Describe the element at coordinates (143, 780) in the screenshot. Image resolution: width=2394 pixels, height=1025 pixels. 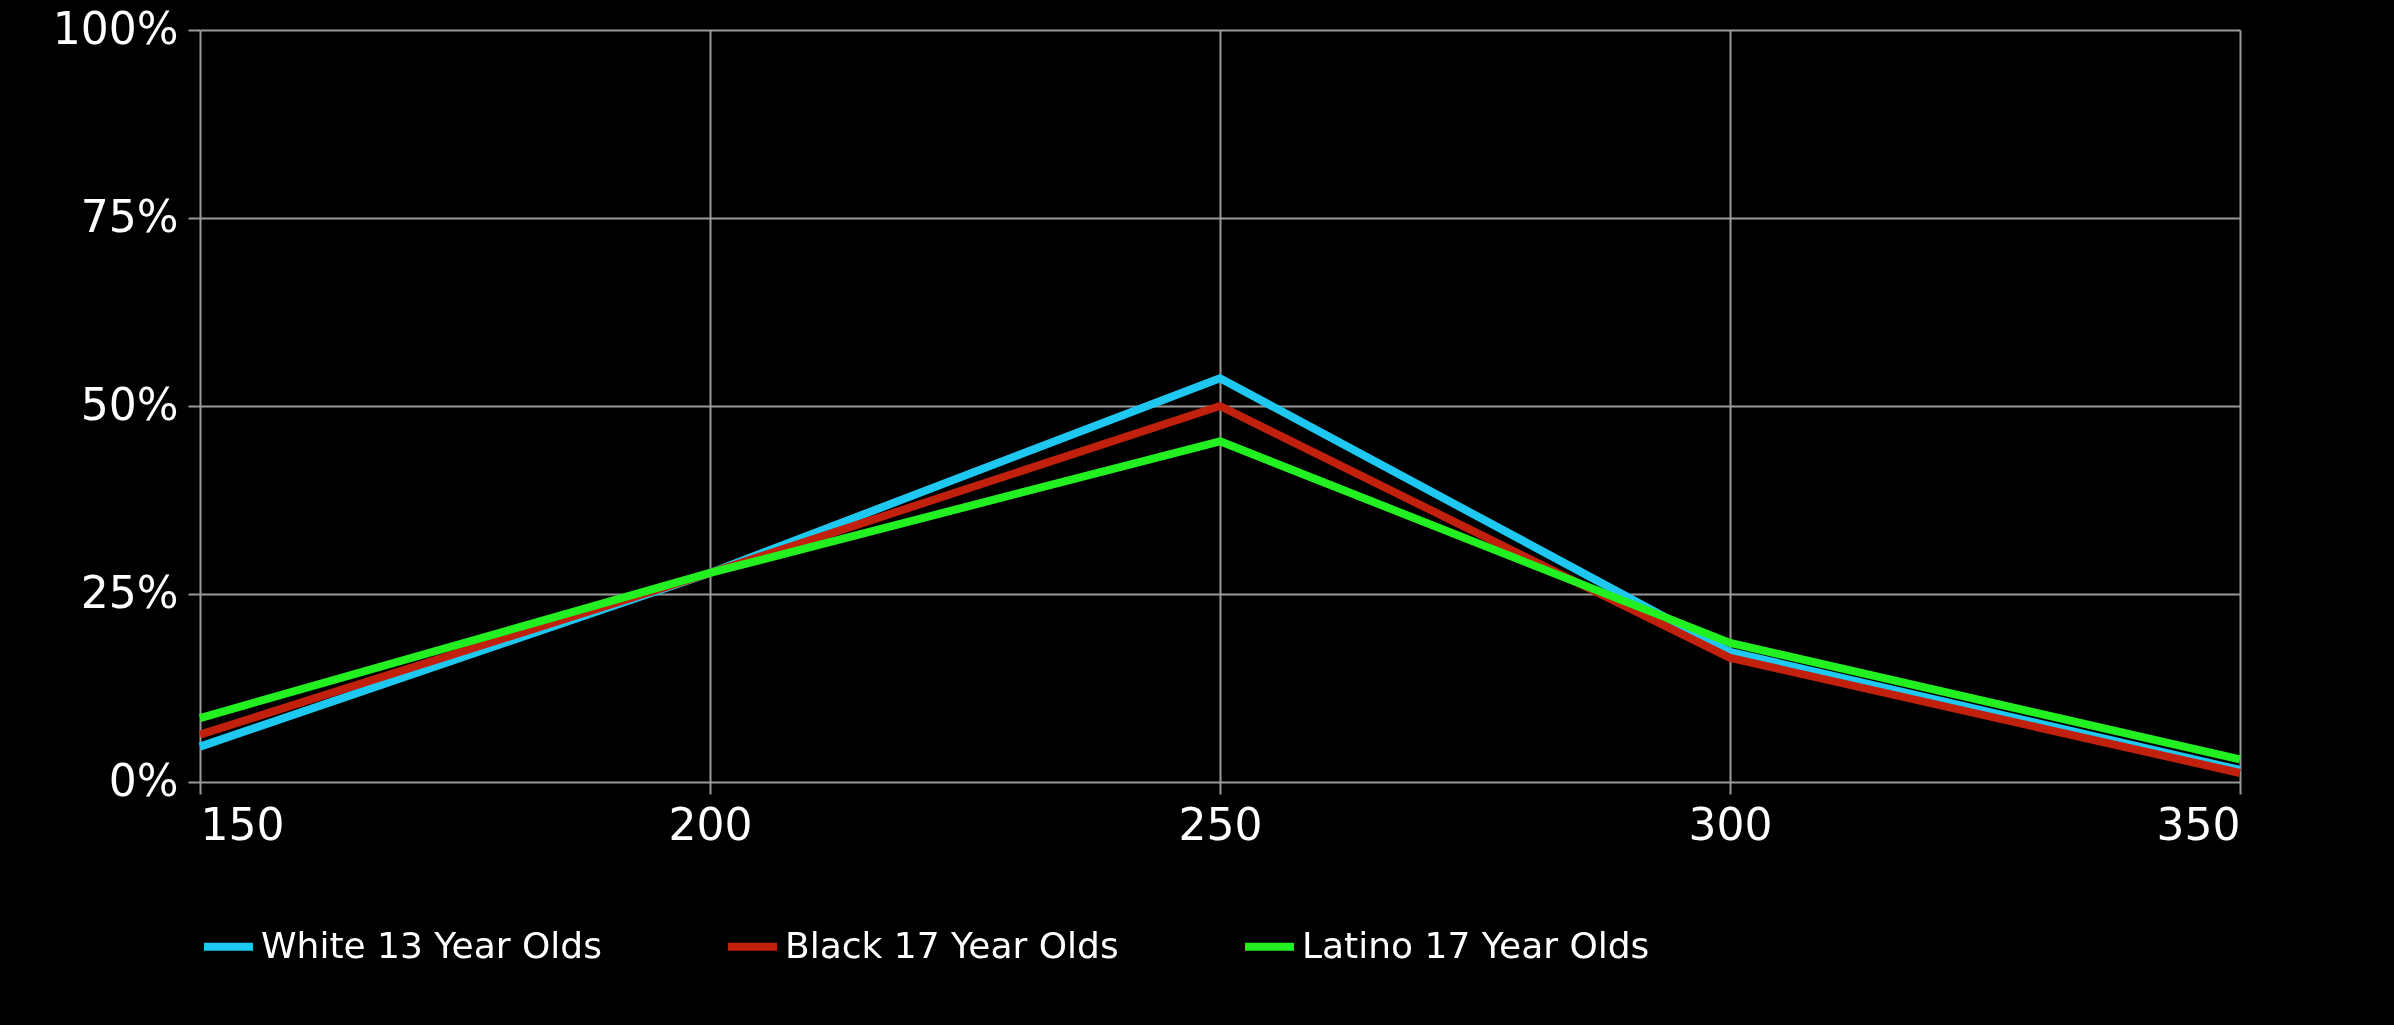
I see `y-tick-label: 0%` at that location.